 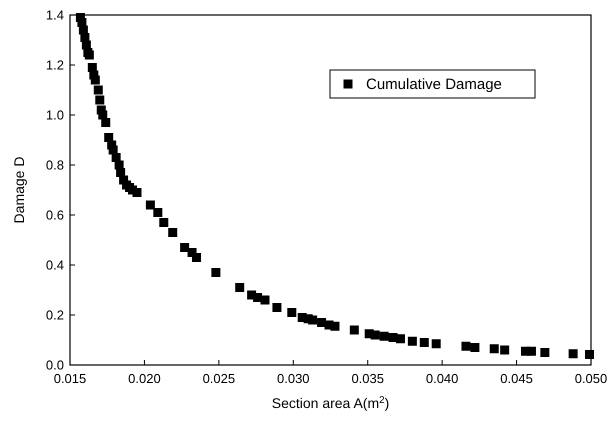 What do you see at coordinates (442, 378) in the screenshot?
I see `x-tick-label: 0.040` at bounding box center [442, 378].